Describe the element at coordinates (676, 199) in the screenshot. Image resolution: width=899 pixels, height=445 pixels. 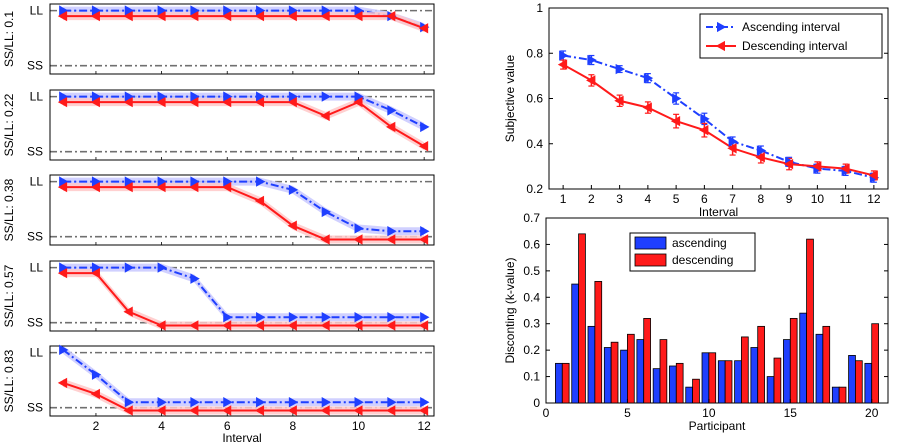
I see `xtick-label: 5` at that location.